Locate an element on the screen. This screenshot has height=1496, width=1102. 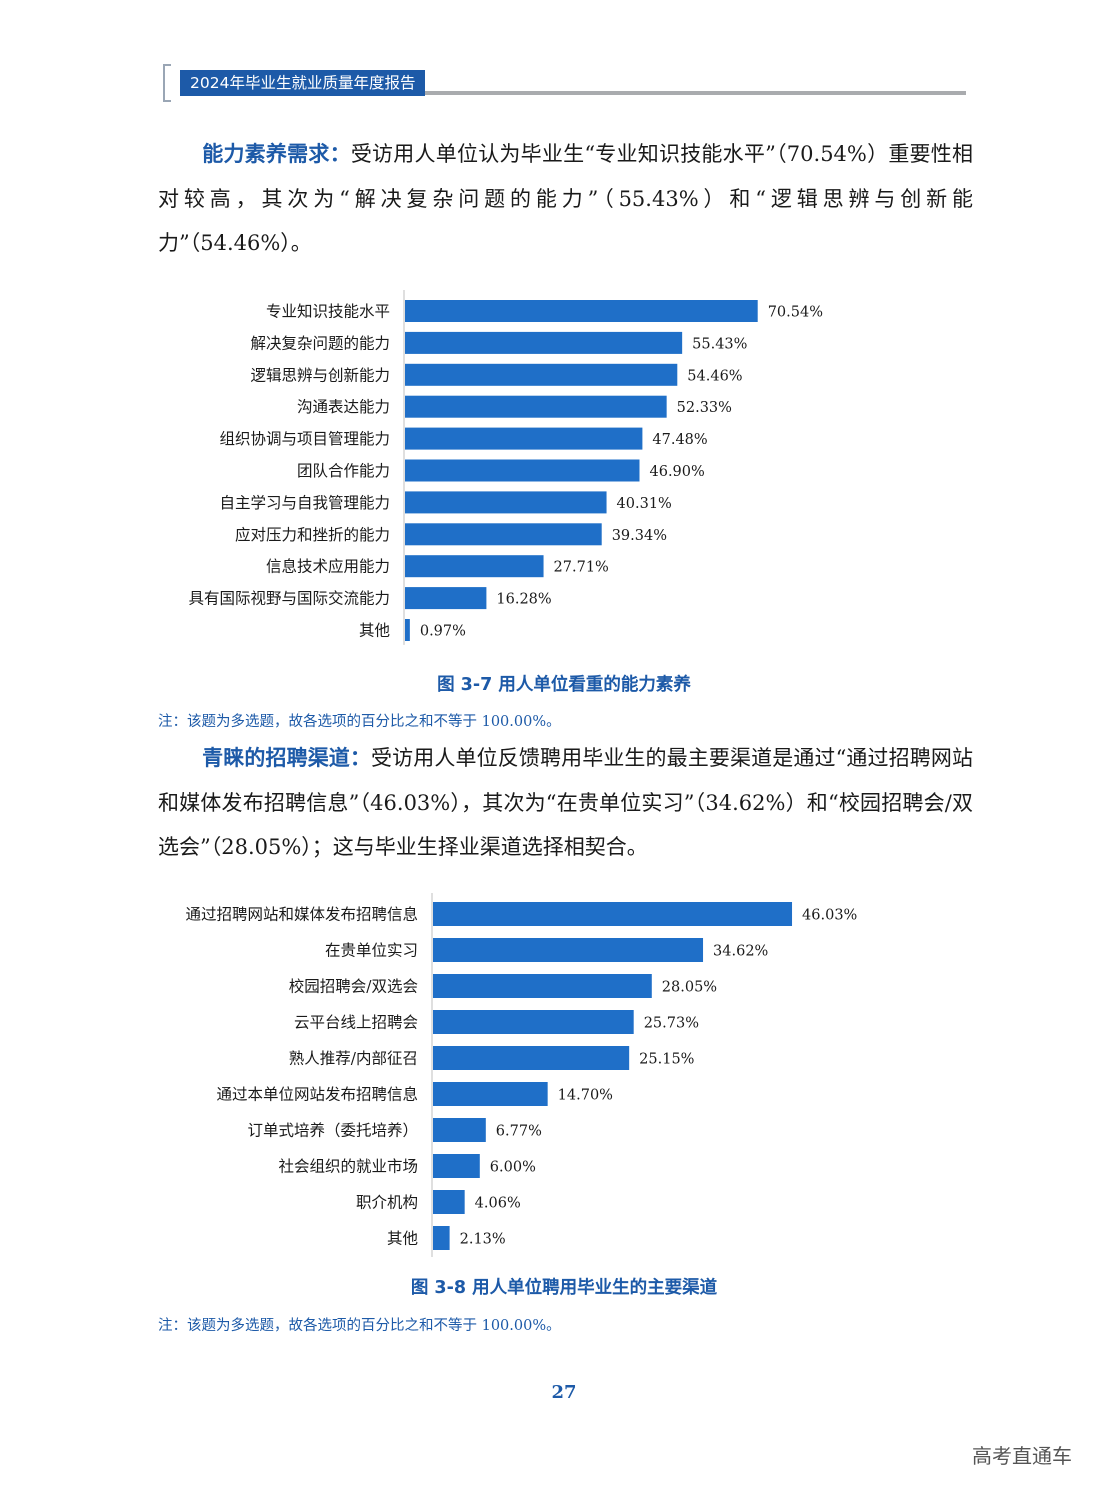
category-label: 沟通表达能力 is located at coordinates (343, 407).